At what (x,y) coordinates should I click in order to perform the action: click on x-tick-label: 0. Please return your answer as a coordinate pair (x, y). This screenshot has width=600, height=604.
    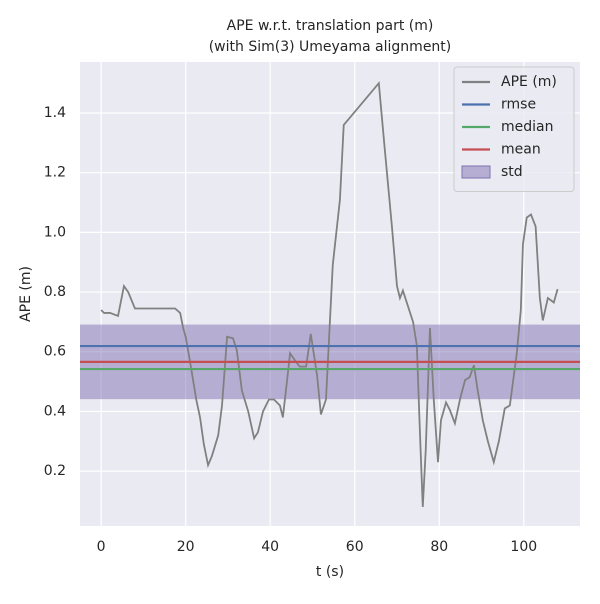
    Looking at the image, I should click on (101, 547).